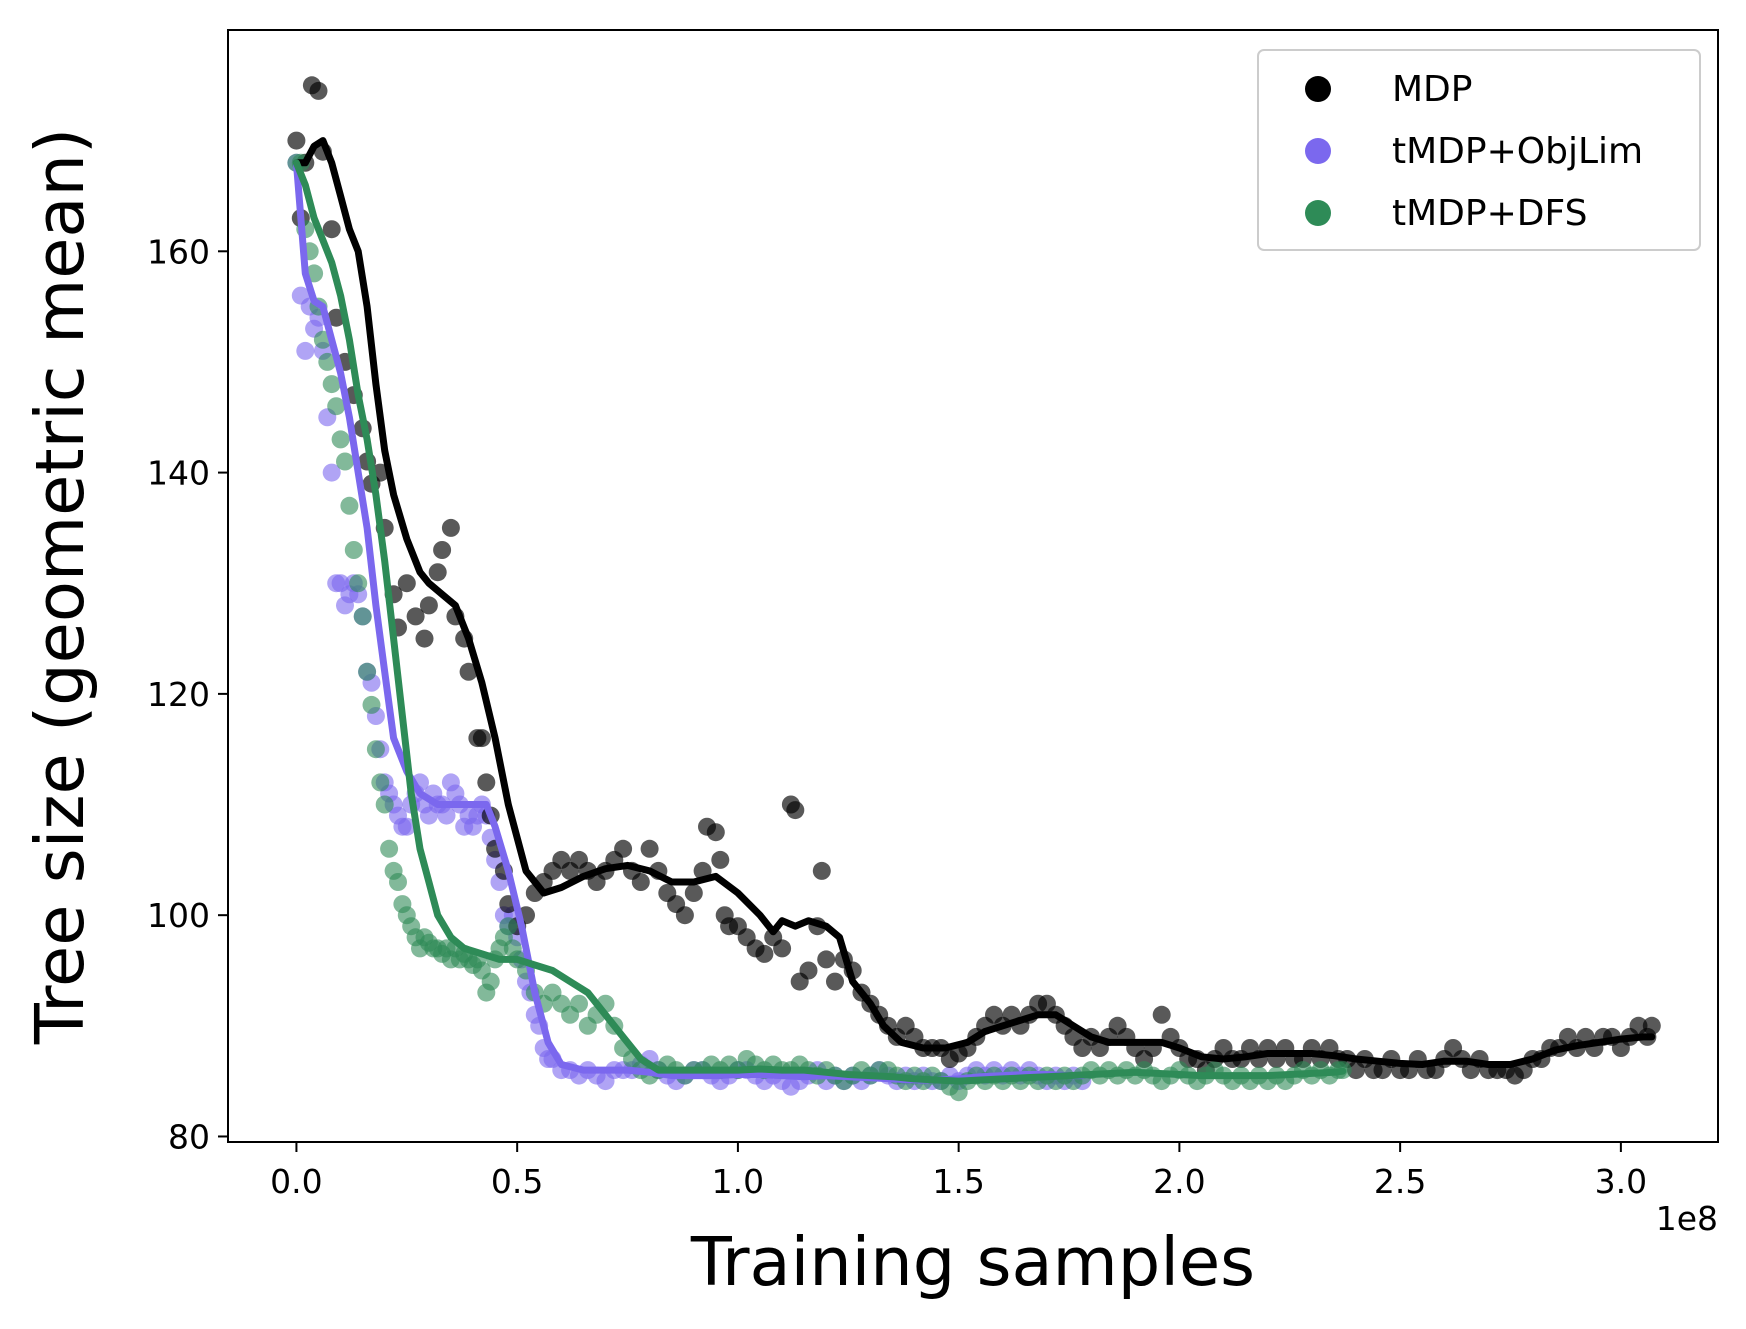  Describe the element at coordinates (1318, 89) in the screenshot. I see `legend-marker-mdp` at that location.